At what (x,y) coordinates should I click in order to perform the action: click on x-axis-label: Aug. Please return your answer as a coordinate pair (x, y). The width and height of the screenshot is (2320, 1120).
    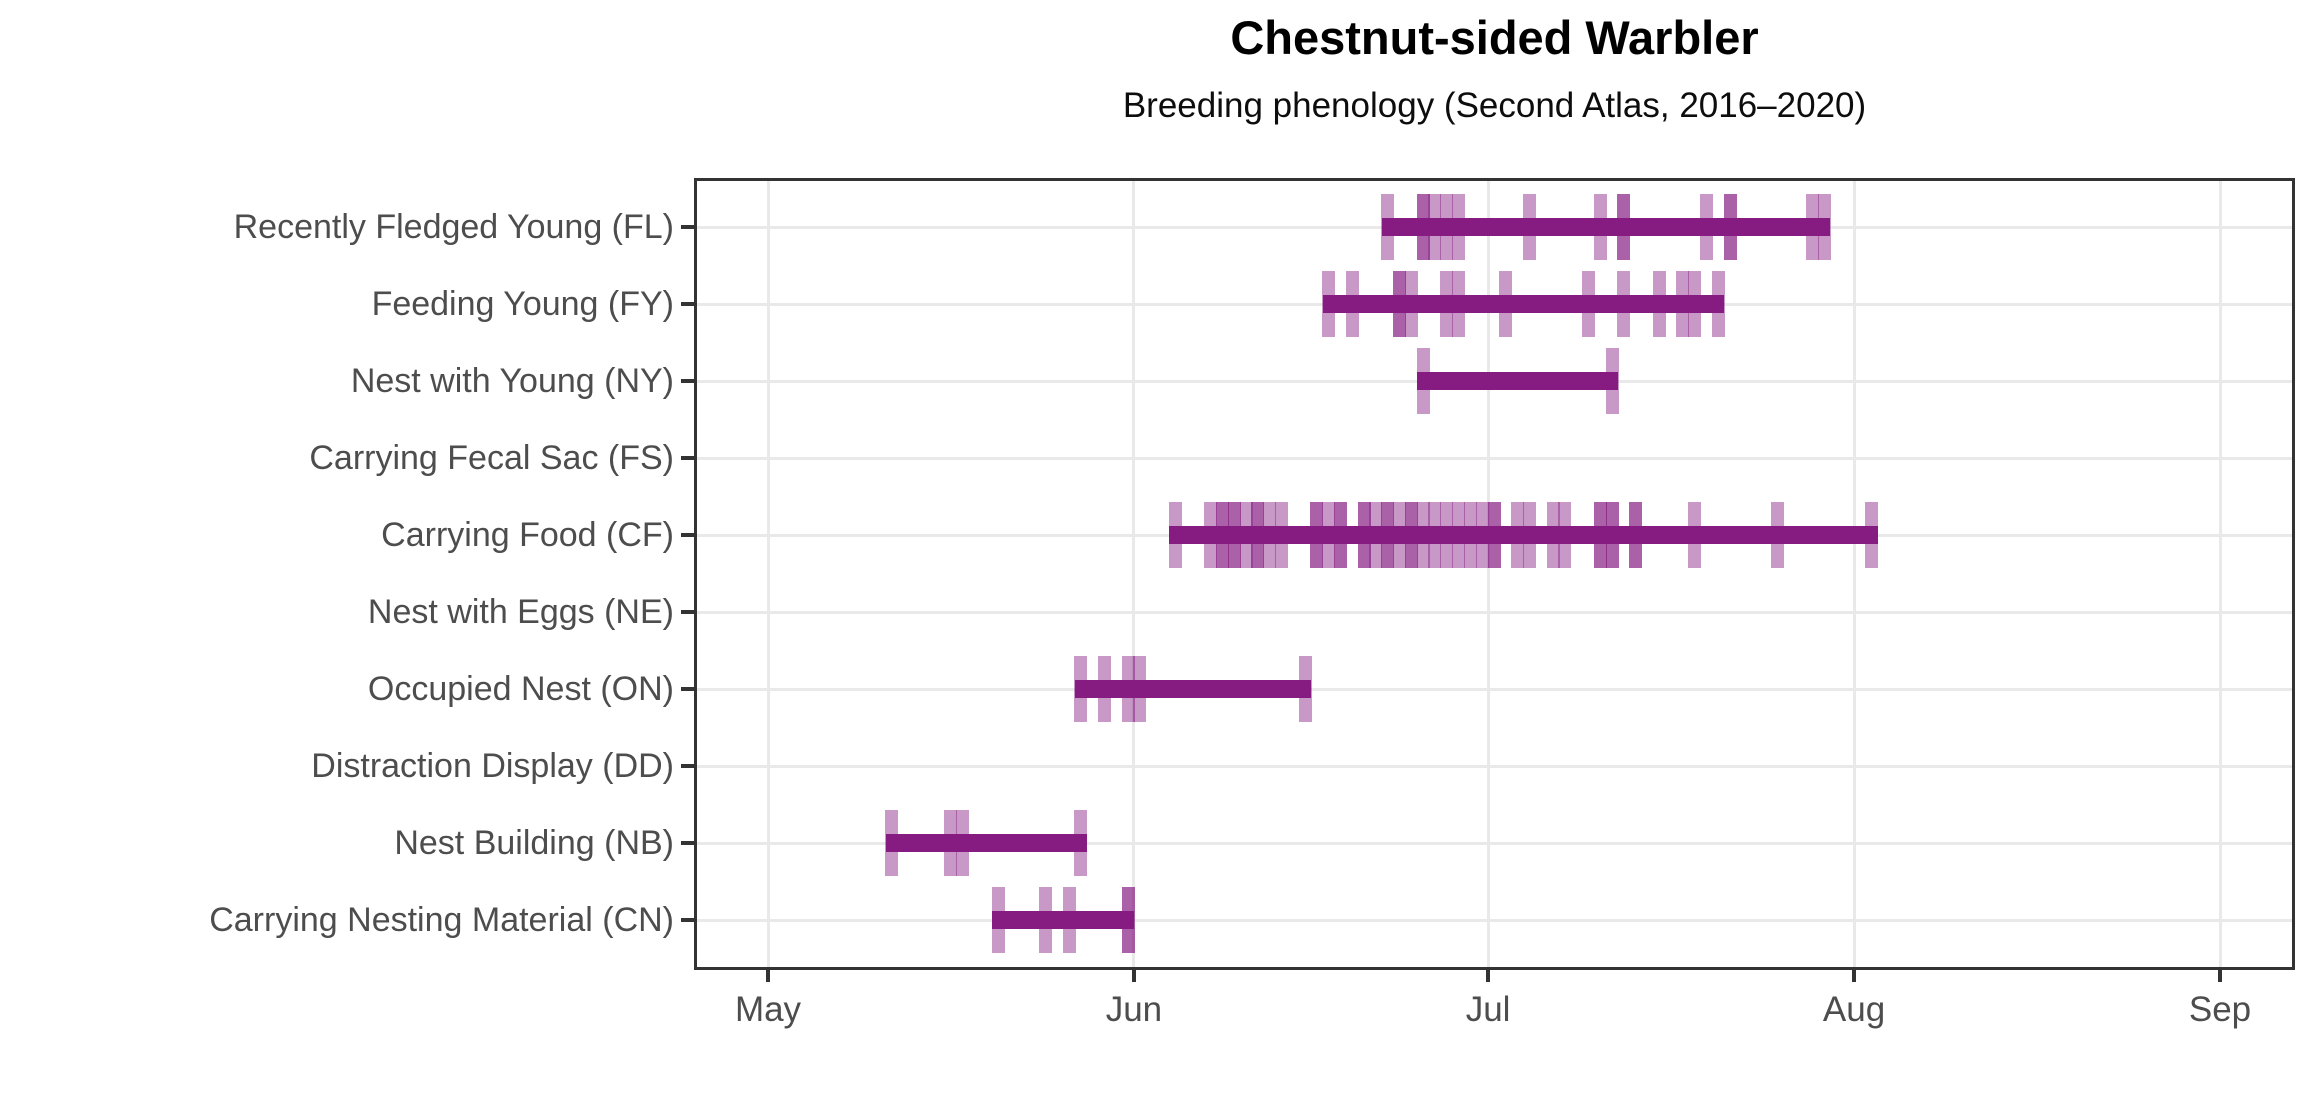
    Looking at the image, I should click on (1854, 1009).